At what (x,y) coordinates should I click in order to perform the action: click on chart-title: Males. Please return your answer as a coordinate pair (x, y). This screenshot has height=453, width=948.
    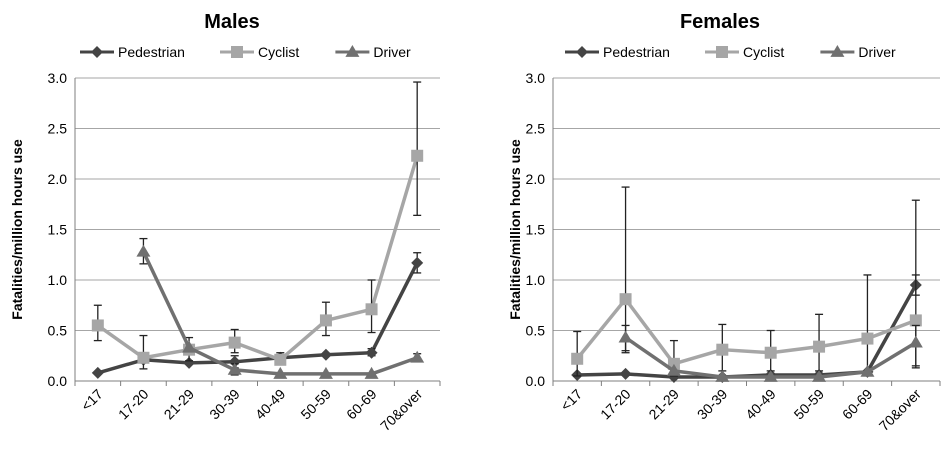
    Looking at the image, I should click on (232, 22).